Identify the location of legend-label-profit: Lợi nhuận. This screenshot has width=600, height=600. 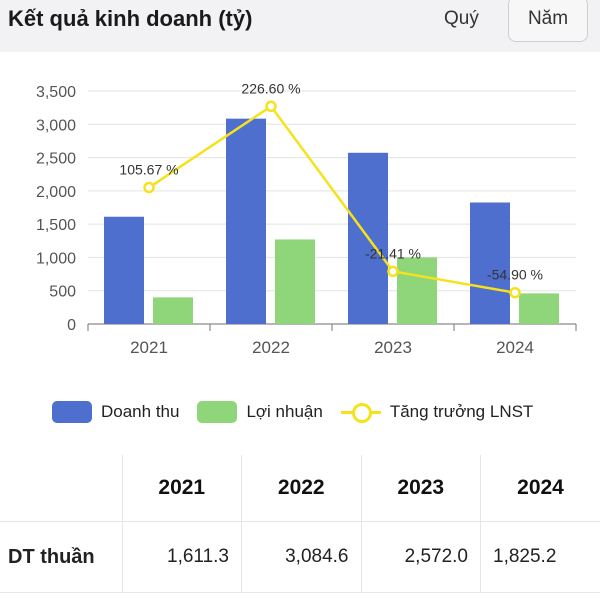
(284, 411).